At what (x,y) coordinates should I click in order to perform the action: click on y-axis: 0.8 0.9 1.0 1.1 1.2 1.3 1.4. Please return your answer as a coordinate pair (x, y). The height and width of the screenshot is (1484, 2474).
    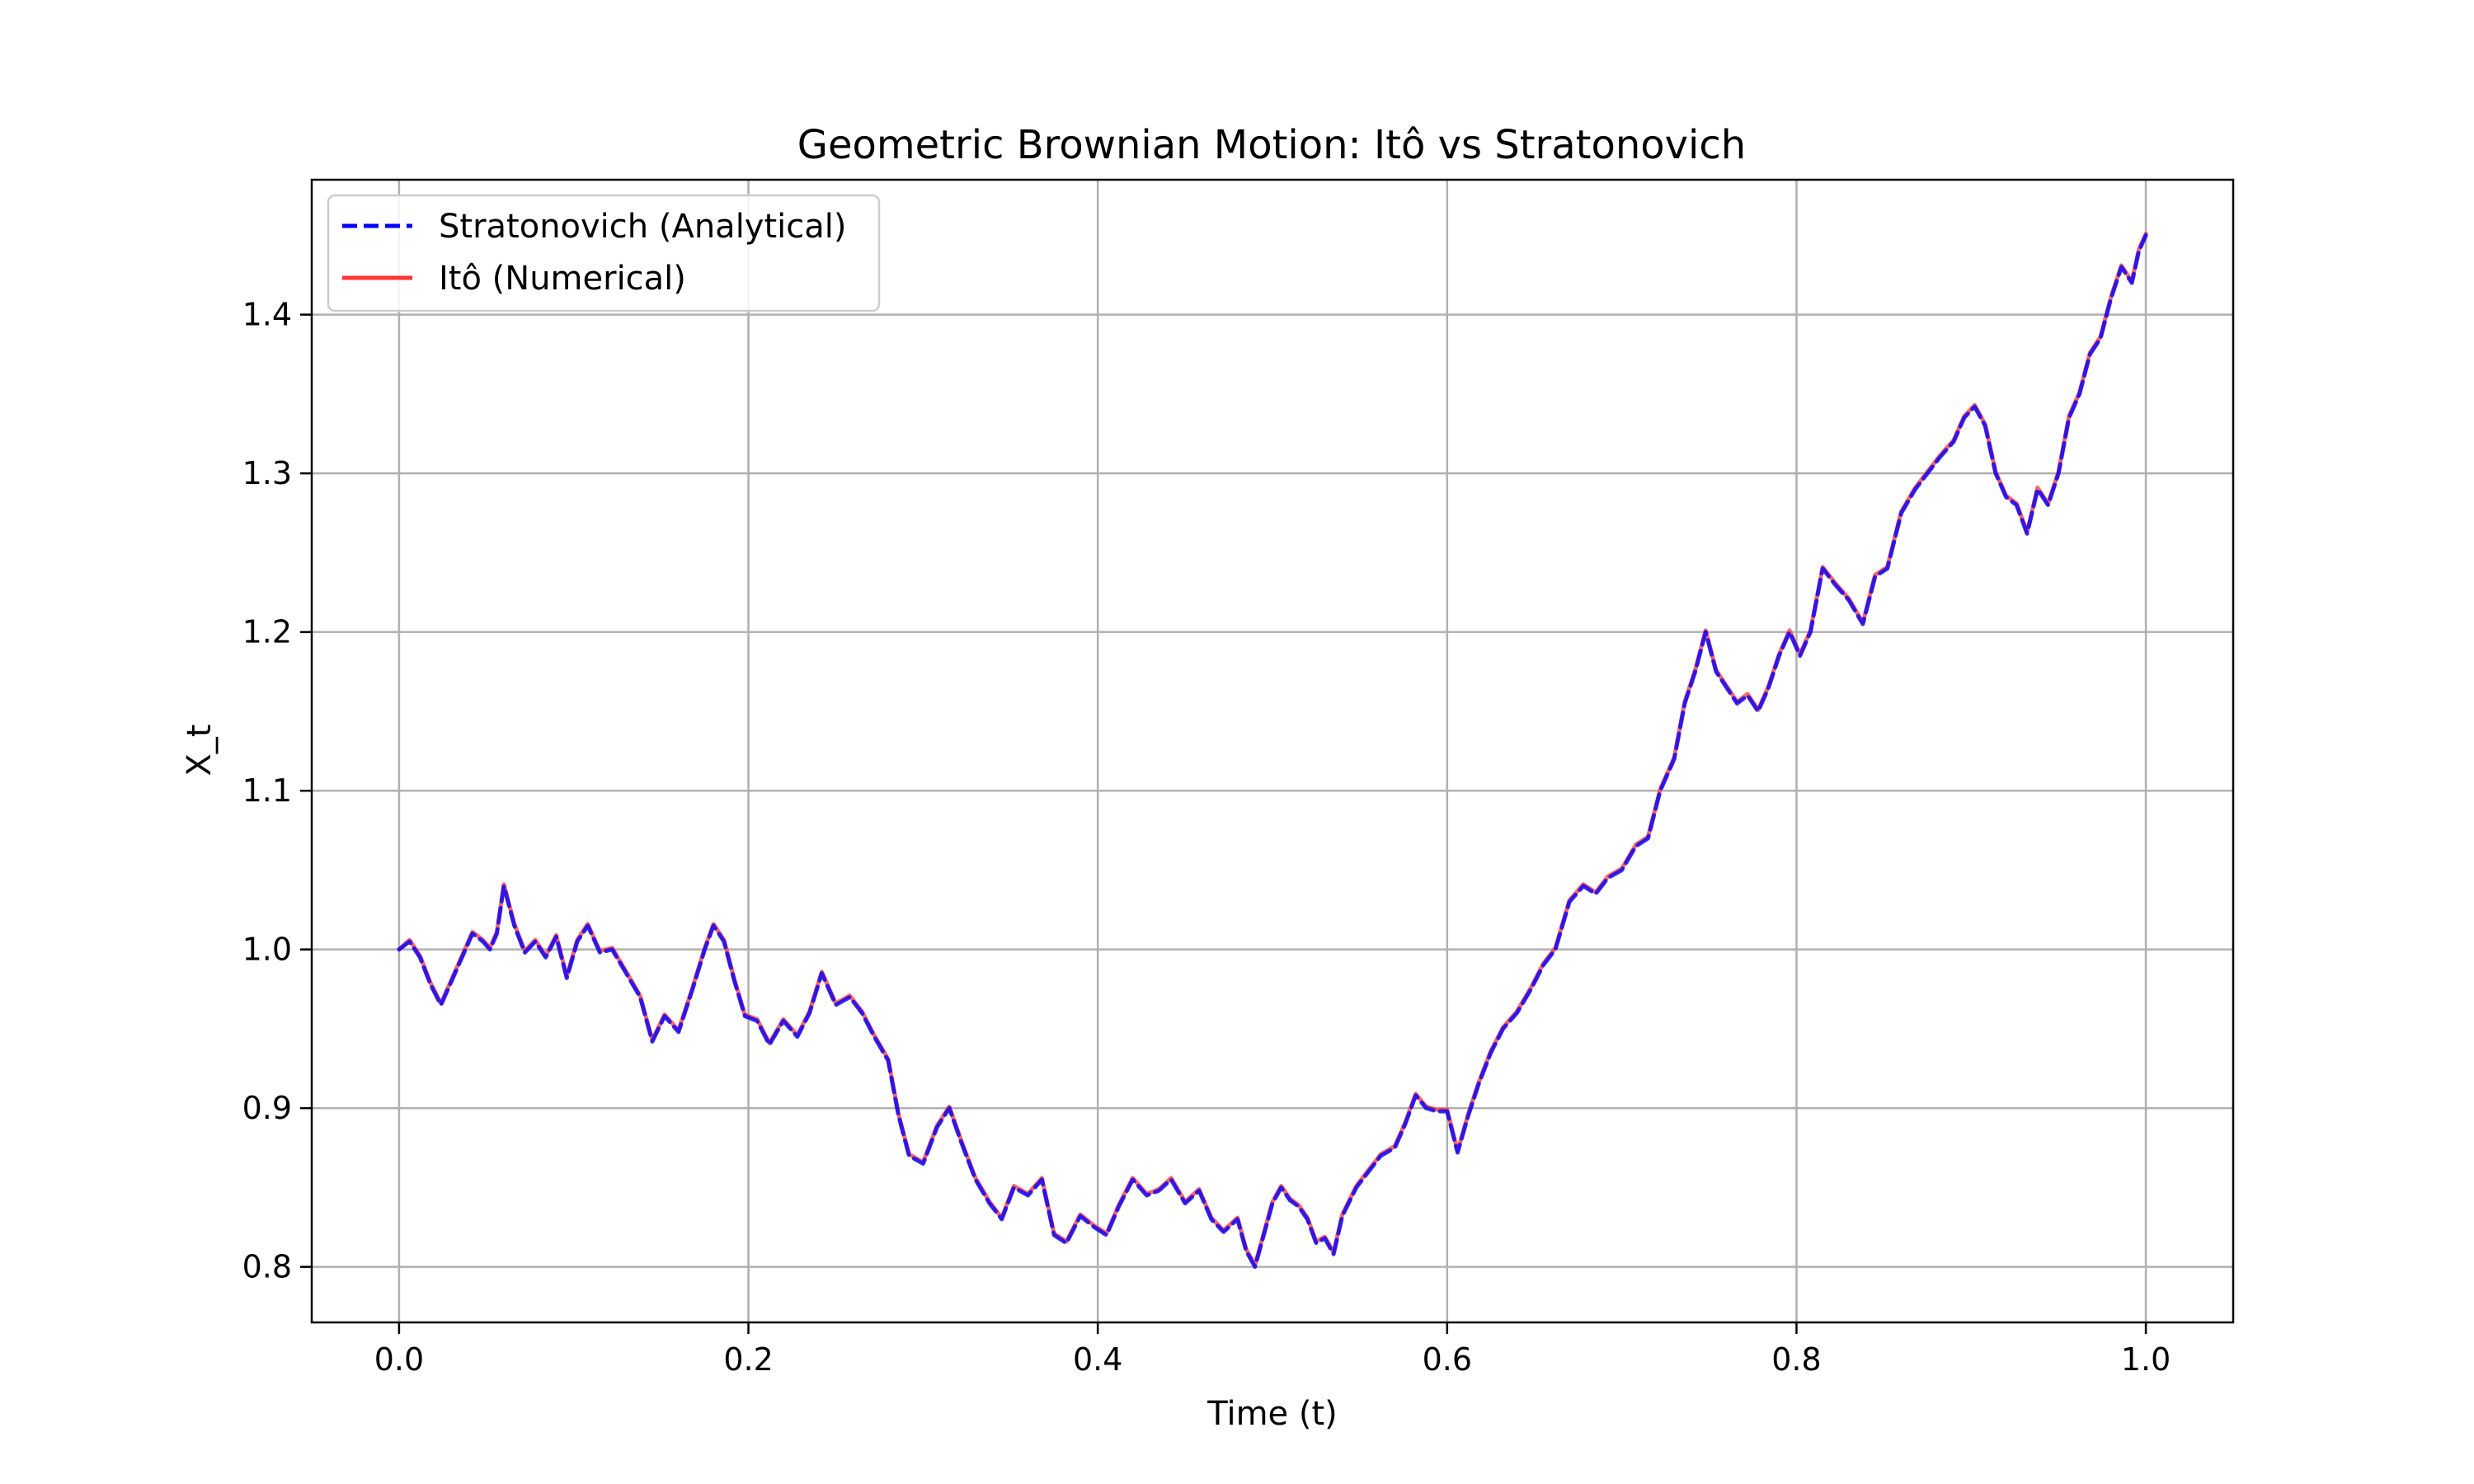
    Looking at the image, I should click on (277, 791).